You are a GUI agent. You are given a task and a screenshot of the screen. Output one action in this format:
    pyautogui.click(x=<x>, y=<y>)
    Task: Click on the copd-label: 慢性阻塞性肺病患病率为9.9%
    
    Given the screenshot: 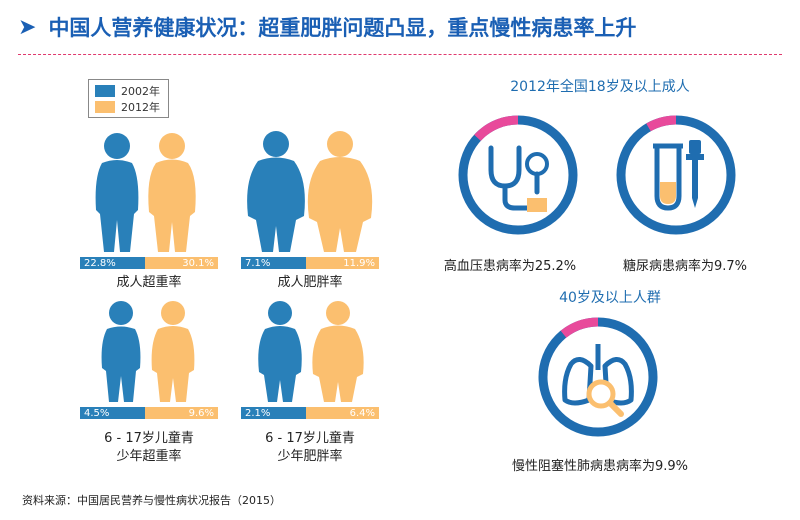 What is the action you would take?
    pyautogui.click(x=600, y=466)
    